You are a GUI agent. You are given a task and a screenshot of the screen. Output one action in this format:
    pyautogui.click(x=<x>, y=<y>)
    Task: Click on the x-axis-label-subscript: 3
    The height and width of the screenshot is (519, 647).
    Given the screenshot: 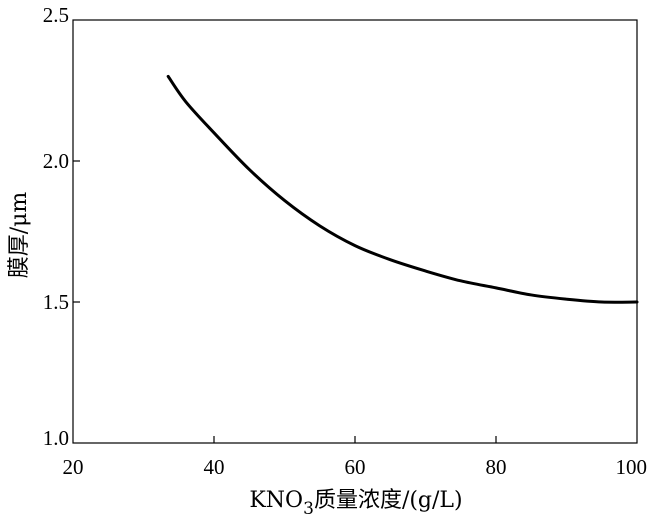 What is the action you would take?
    pyautogui.click(x=308, y=509)
    